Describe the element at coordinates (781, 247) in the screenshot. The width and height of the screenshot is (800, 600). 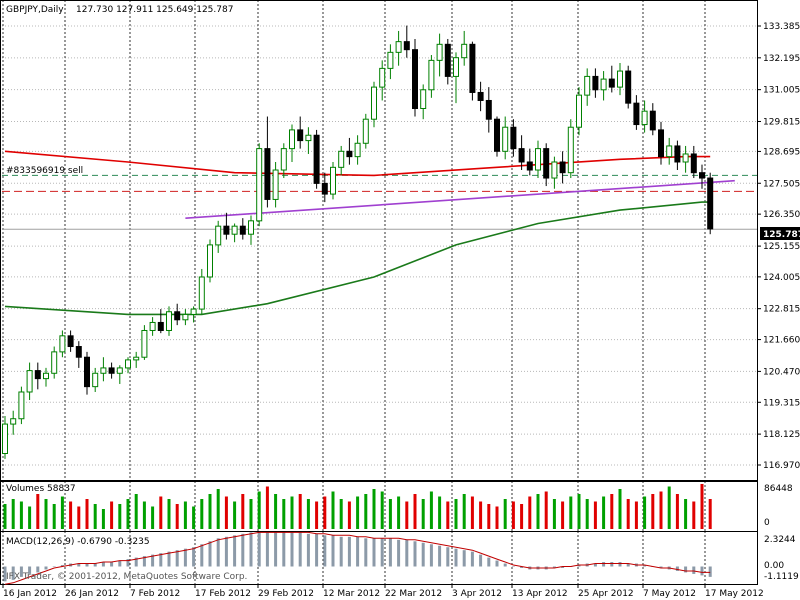
I see `price-tick-label: 125.155` at that location.